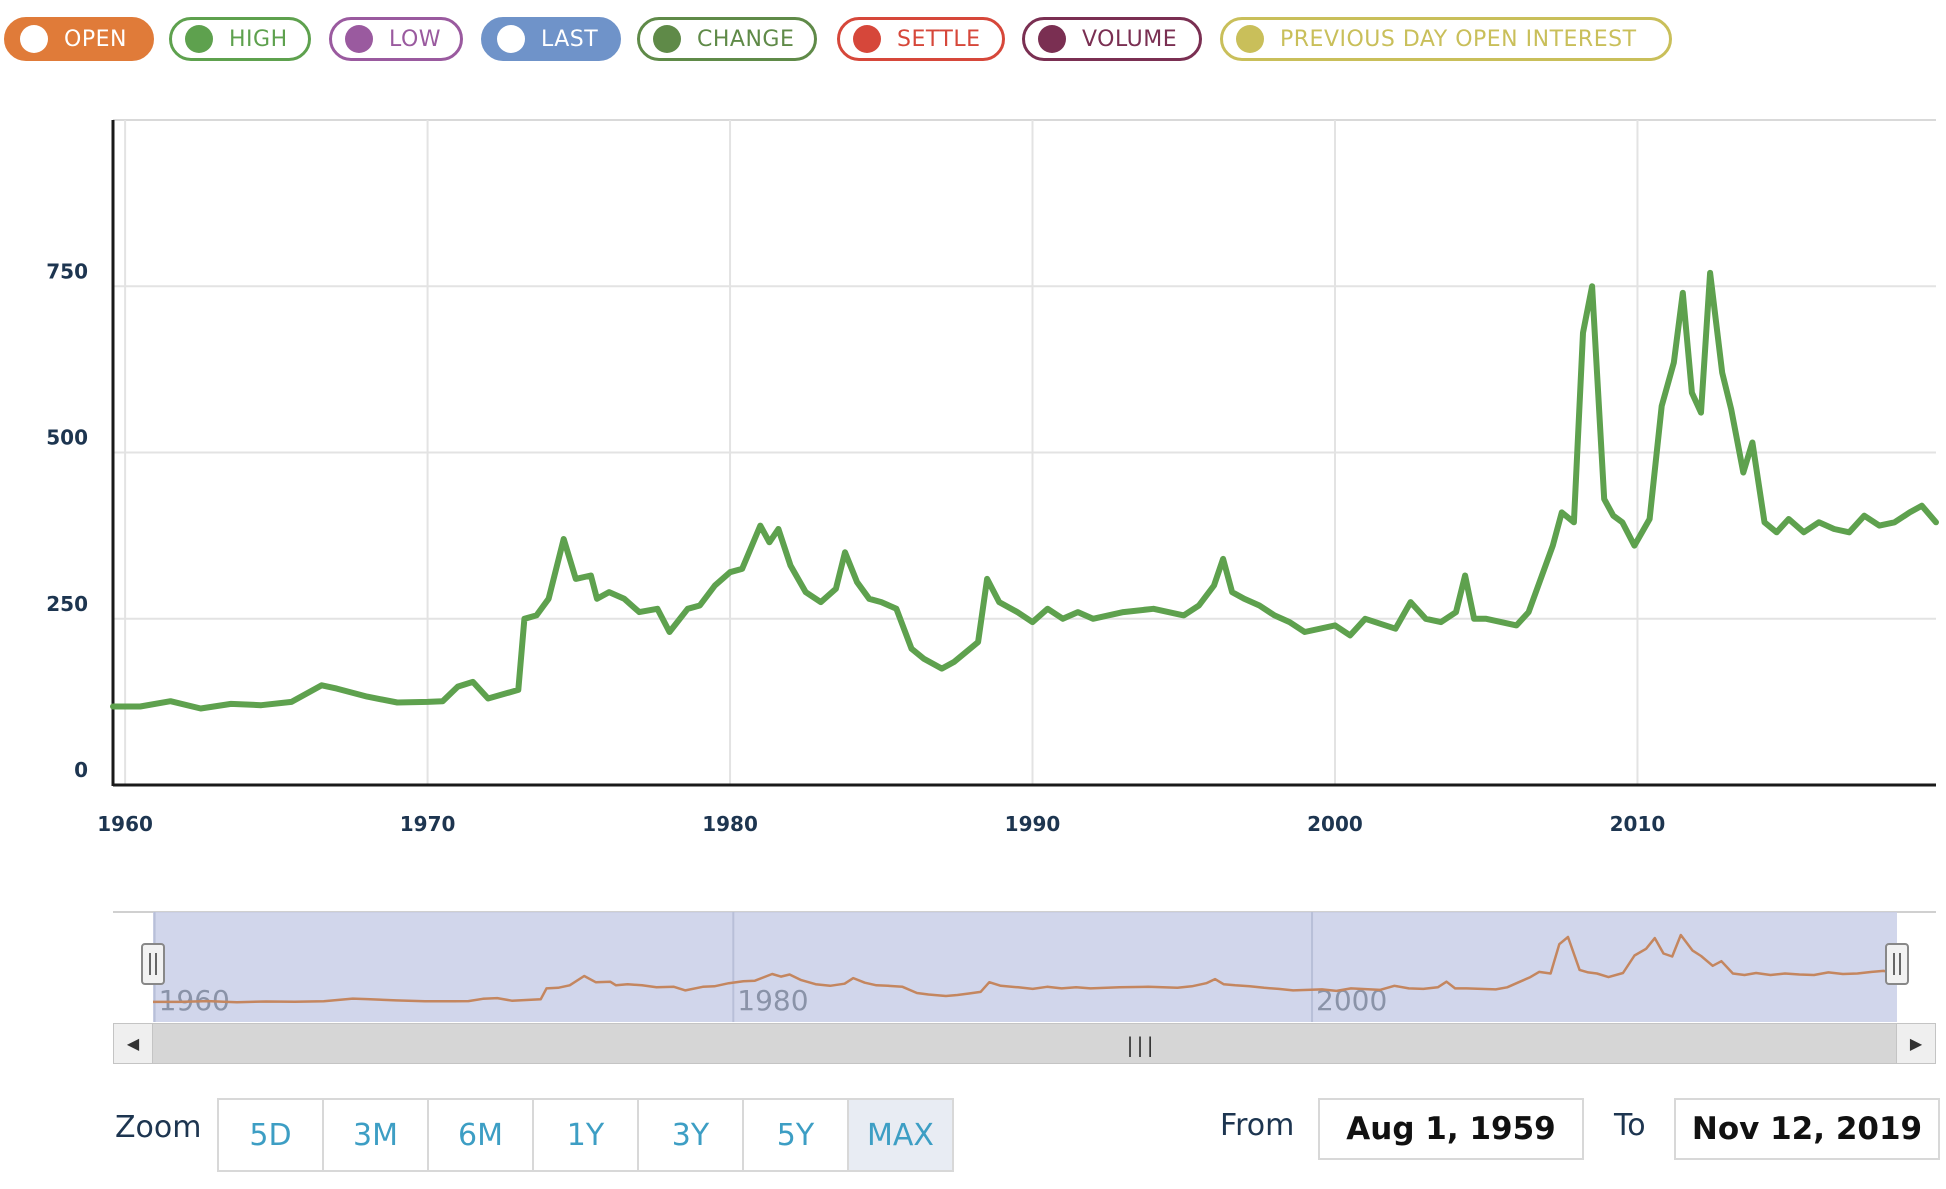 This screenshot has width=1946, height=1189. I want to click on scroll-left-arrow-icon: ◀, so click(133, 1043).